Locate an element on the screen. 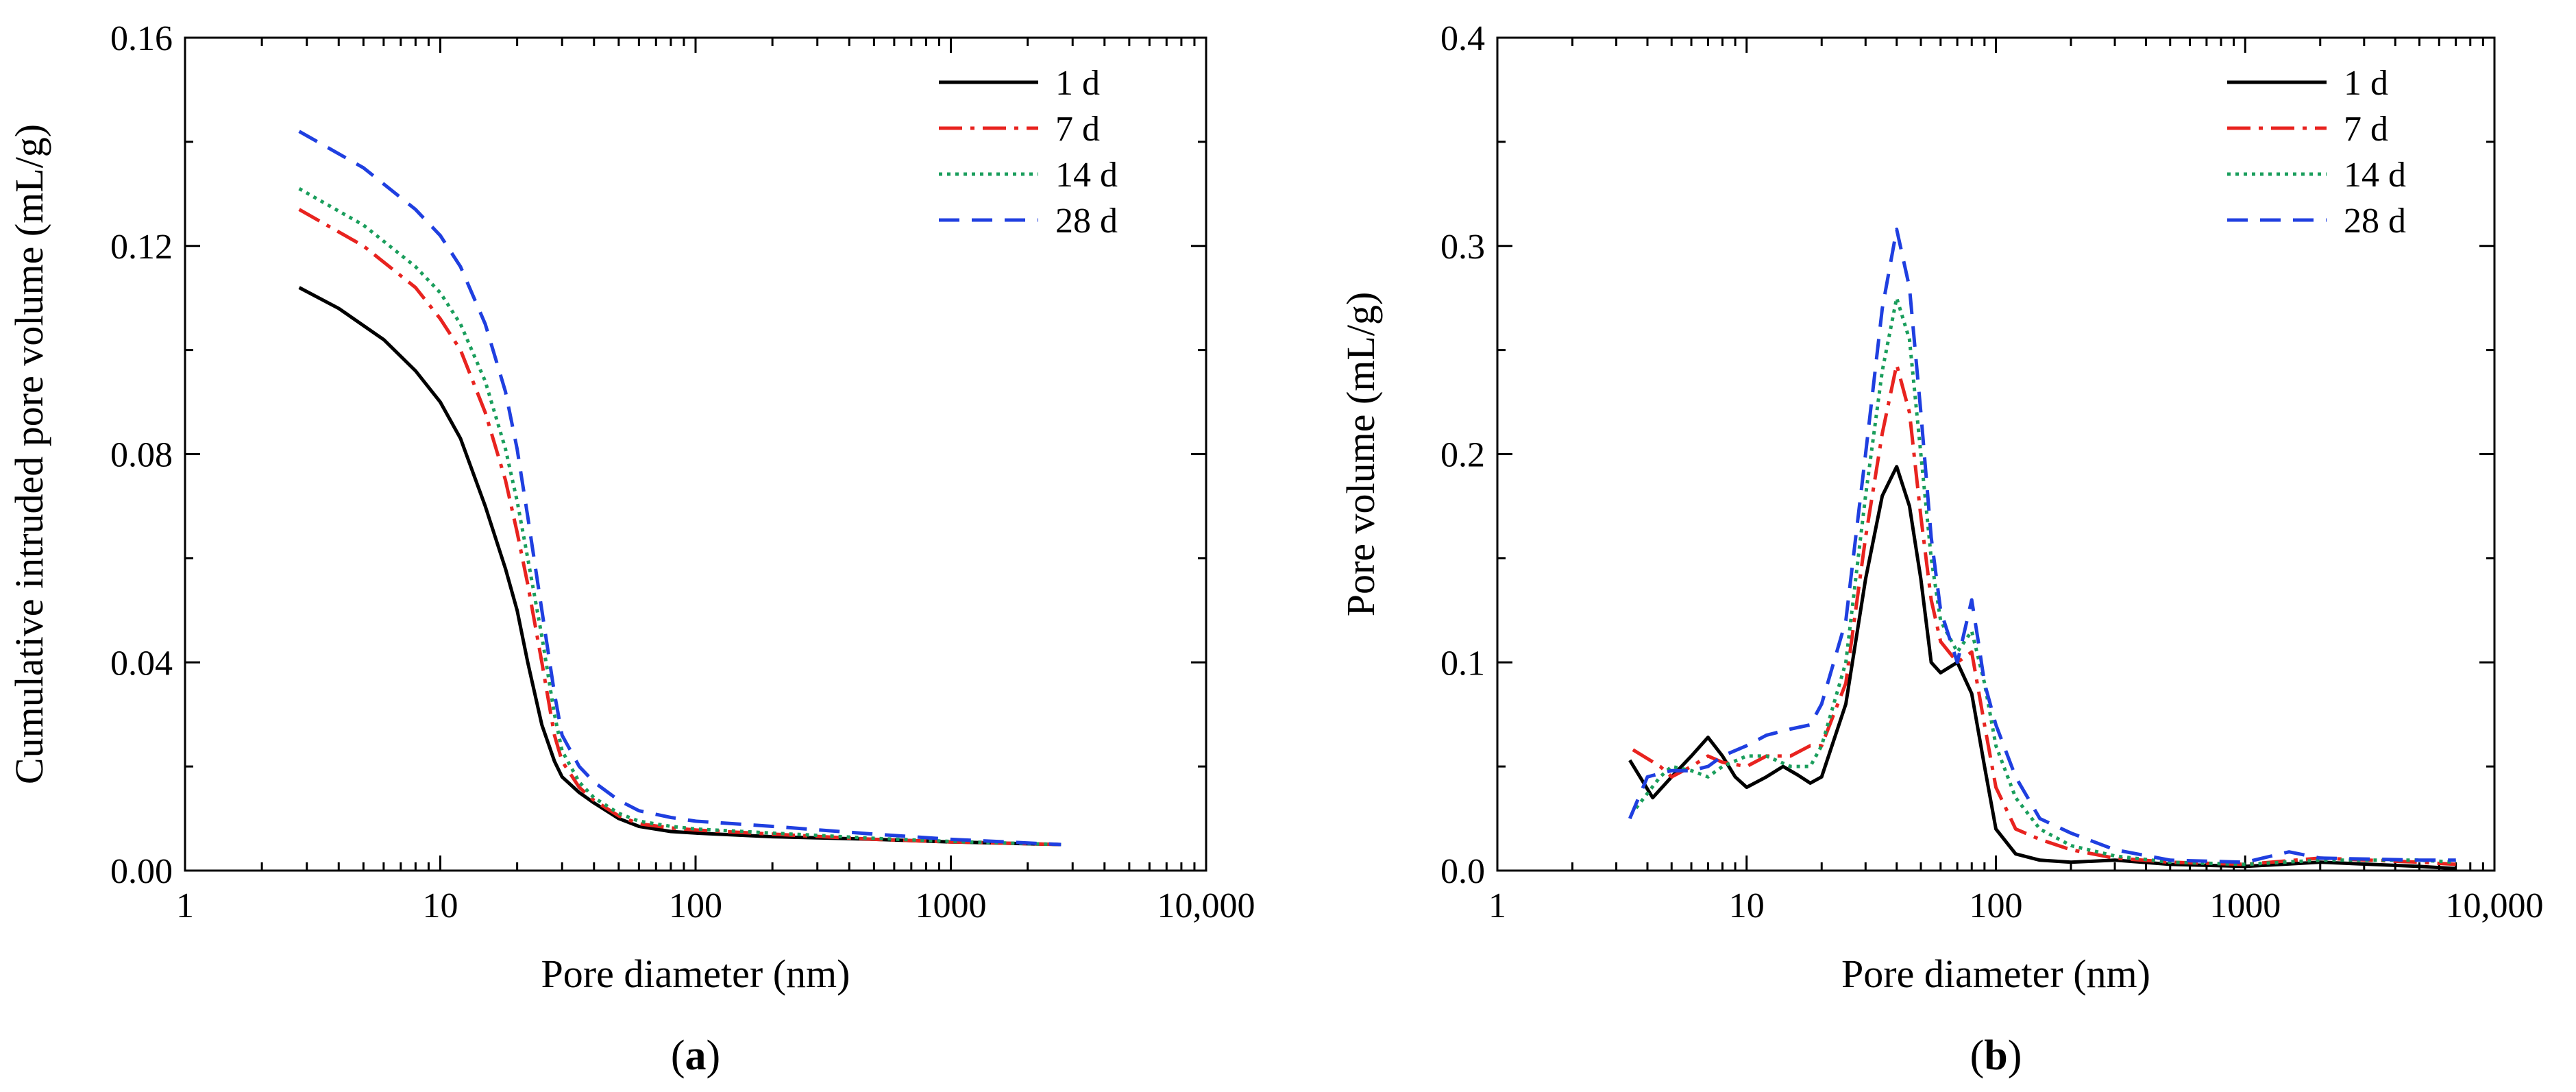 The height and width of the screenshot is (1092, 2576). series-line-7d is located at coordinates (2044, 614).